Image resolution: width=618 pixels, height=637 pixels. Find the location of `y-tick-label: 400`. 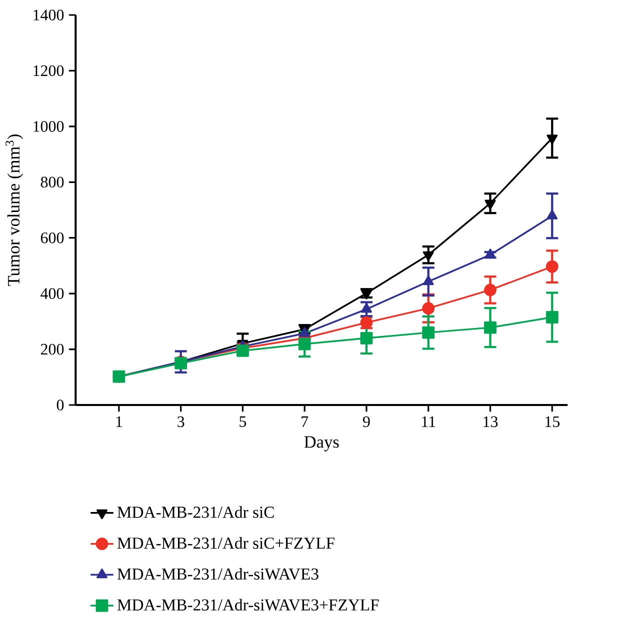

y-tick-label: 400 is located at coordinates (52, 293).